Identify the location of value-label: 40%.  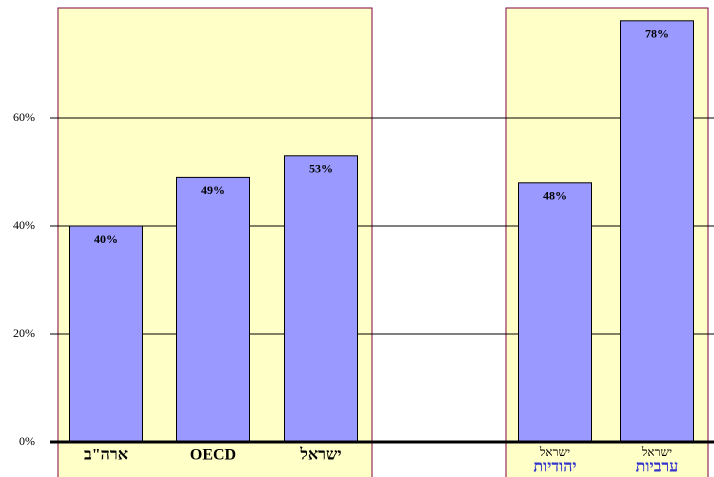
(106, 239).